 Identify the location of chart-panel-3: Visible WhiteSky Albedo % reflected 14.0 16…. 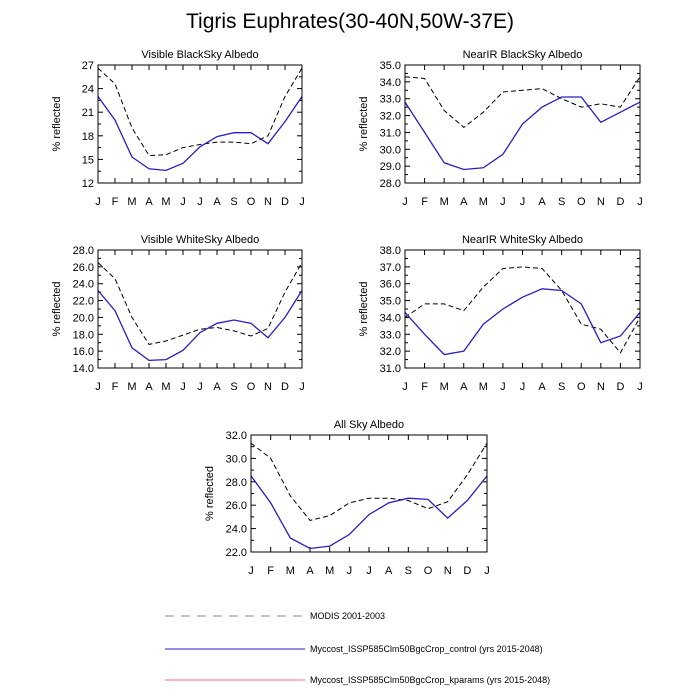
(178, 313).